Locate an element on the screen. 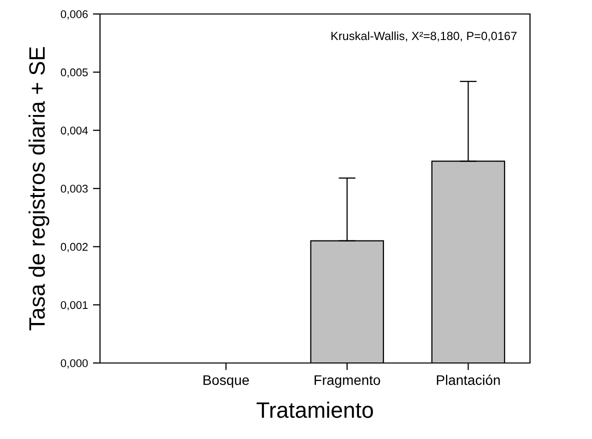 This screenshot has width=592, height=439. y-tick-label: 0,006 is located at coordinates (74, 15).